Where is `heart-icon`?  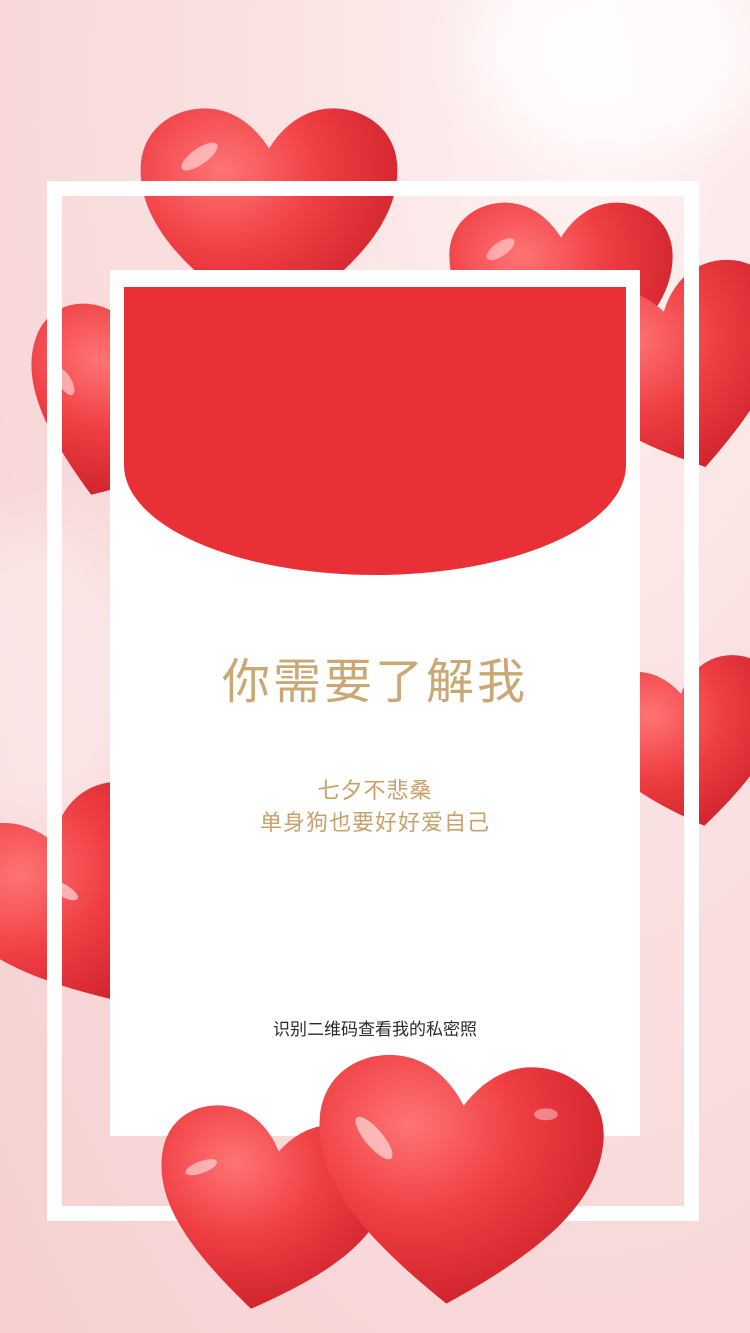
heart-icon is located at coordinates (461, 1179).